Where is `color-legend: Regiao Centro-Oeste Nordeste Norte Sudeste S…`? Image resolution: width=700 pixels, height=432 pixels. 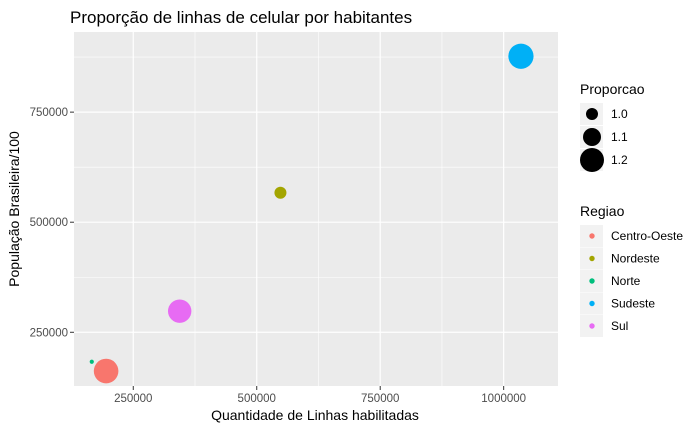
color-legend: Regiao Centro-Oeste Nordeste Norte Sudeste S… is located at coordinates (631, 270).